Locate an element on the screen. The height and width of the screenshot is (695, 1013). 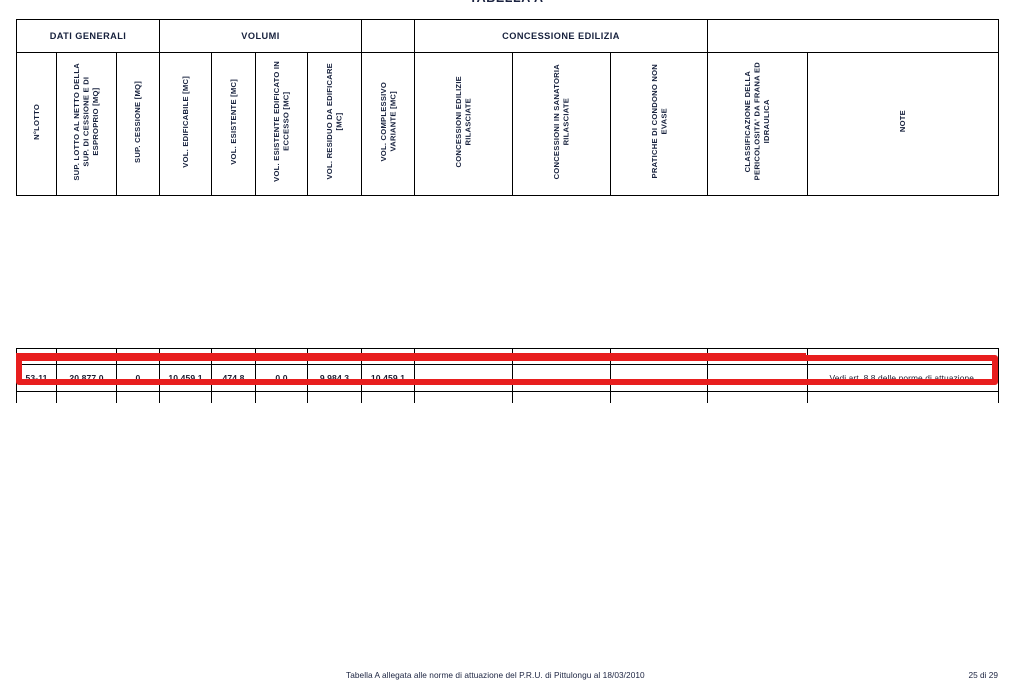
table-row-occluded is located at coordinates (507, 356).